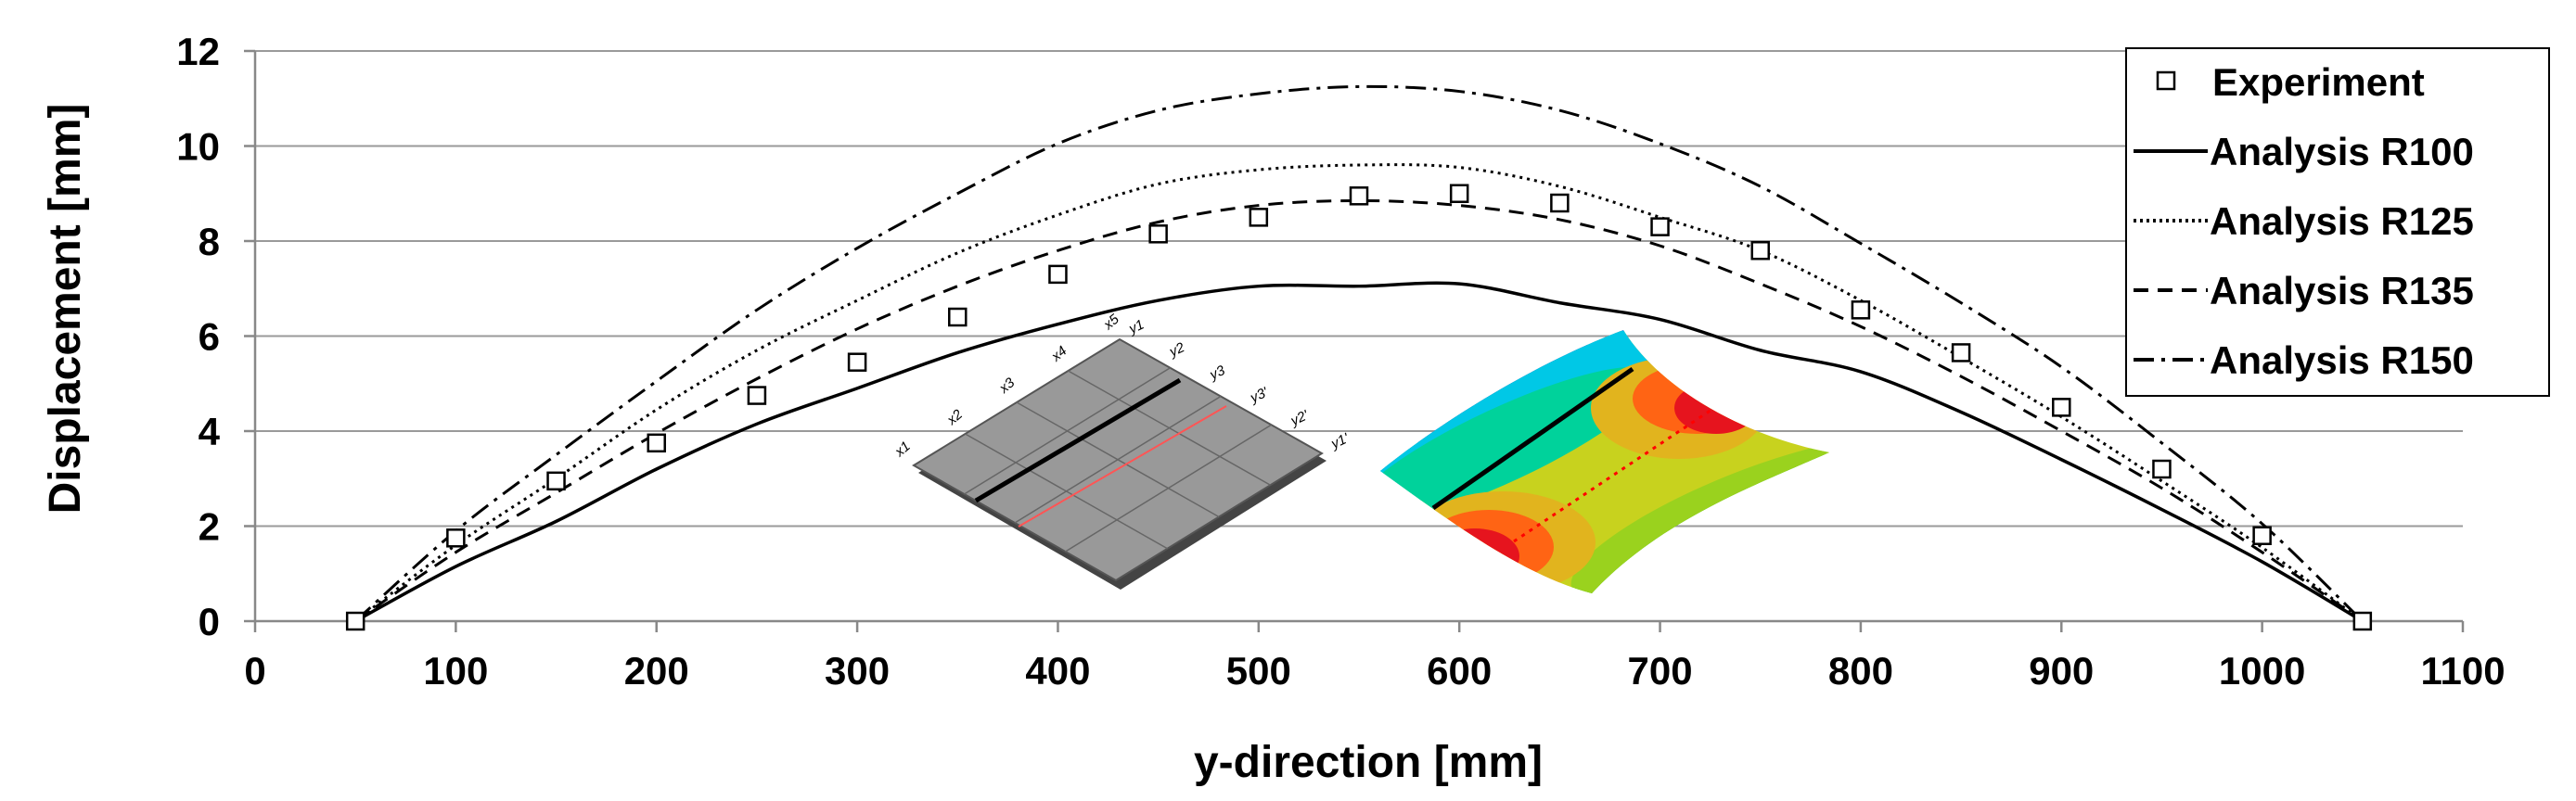 The height and width of the screenshot is (801, 2576). What do you see at coordinates (1716, 408) in the screenshot?
I see `contour-band-darkred-top` at bounding box center [1716, 408].